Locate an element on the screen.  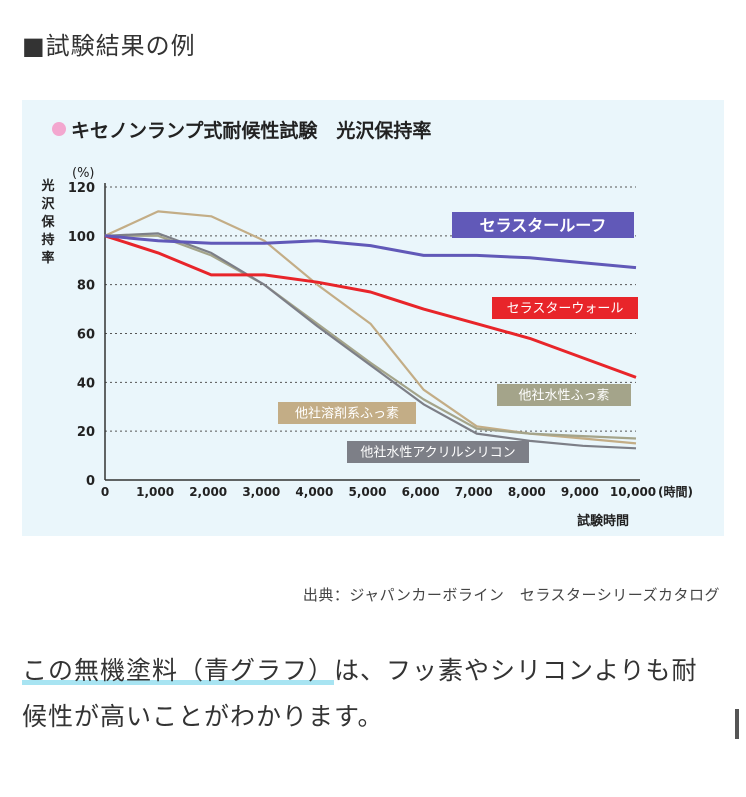
series-label-box-fluoro_water is located at coordinates (564, 395).